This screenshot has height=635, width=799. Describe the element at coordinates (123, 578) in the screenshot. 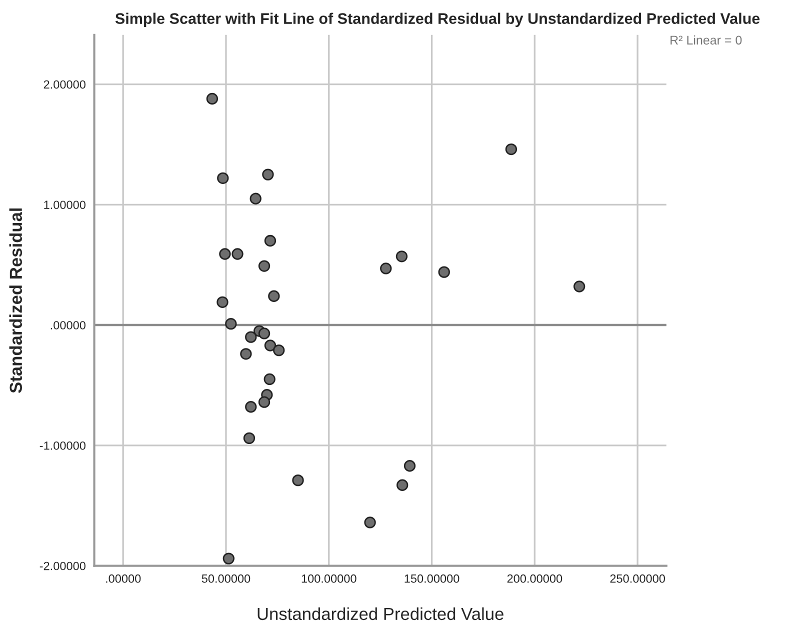

I see `x-tick-label: .00000` at that location.